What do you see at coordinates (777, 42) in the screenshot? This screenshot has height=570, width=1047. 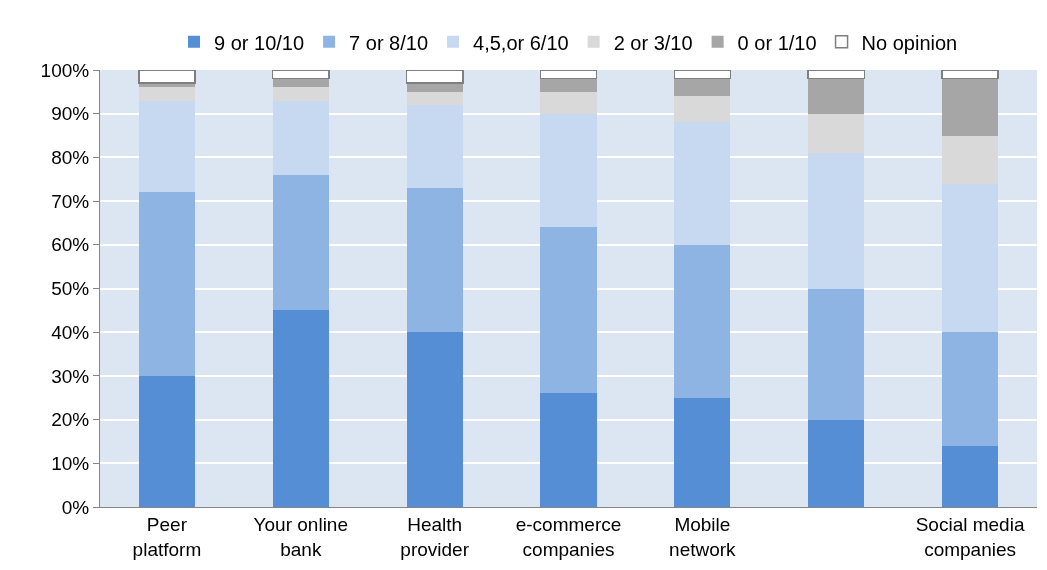 I see `legend-label: 0 or 1/10` at bounding box center [777, 42].